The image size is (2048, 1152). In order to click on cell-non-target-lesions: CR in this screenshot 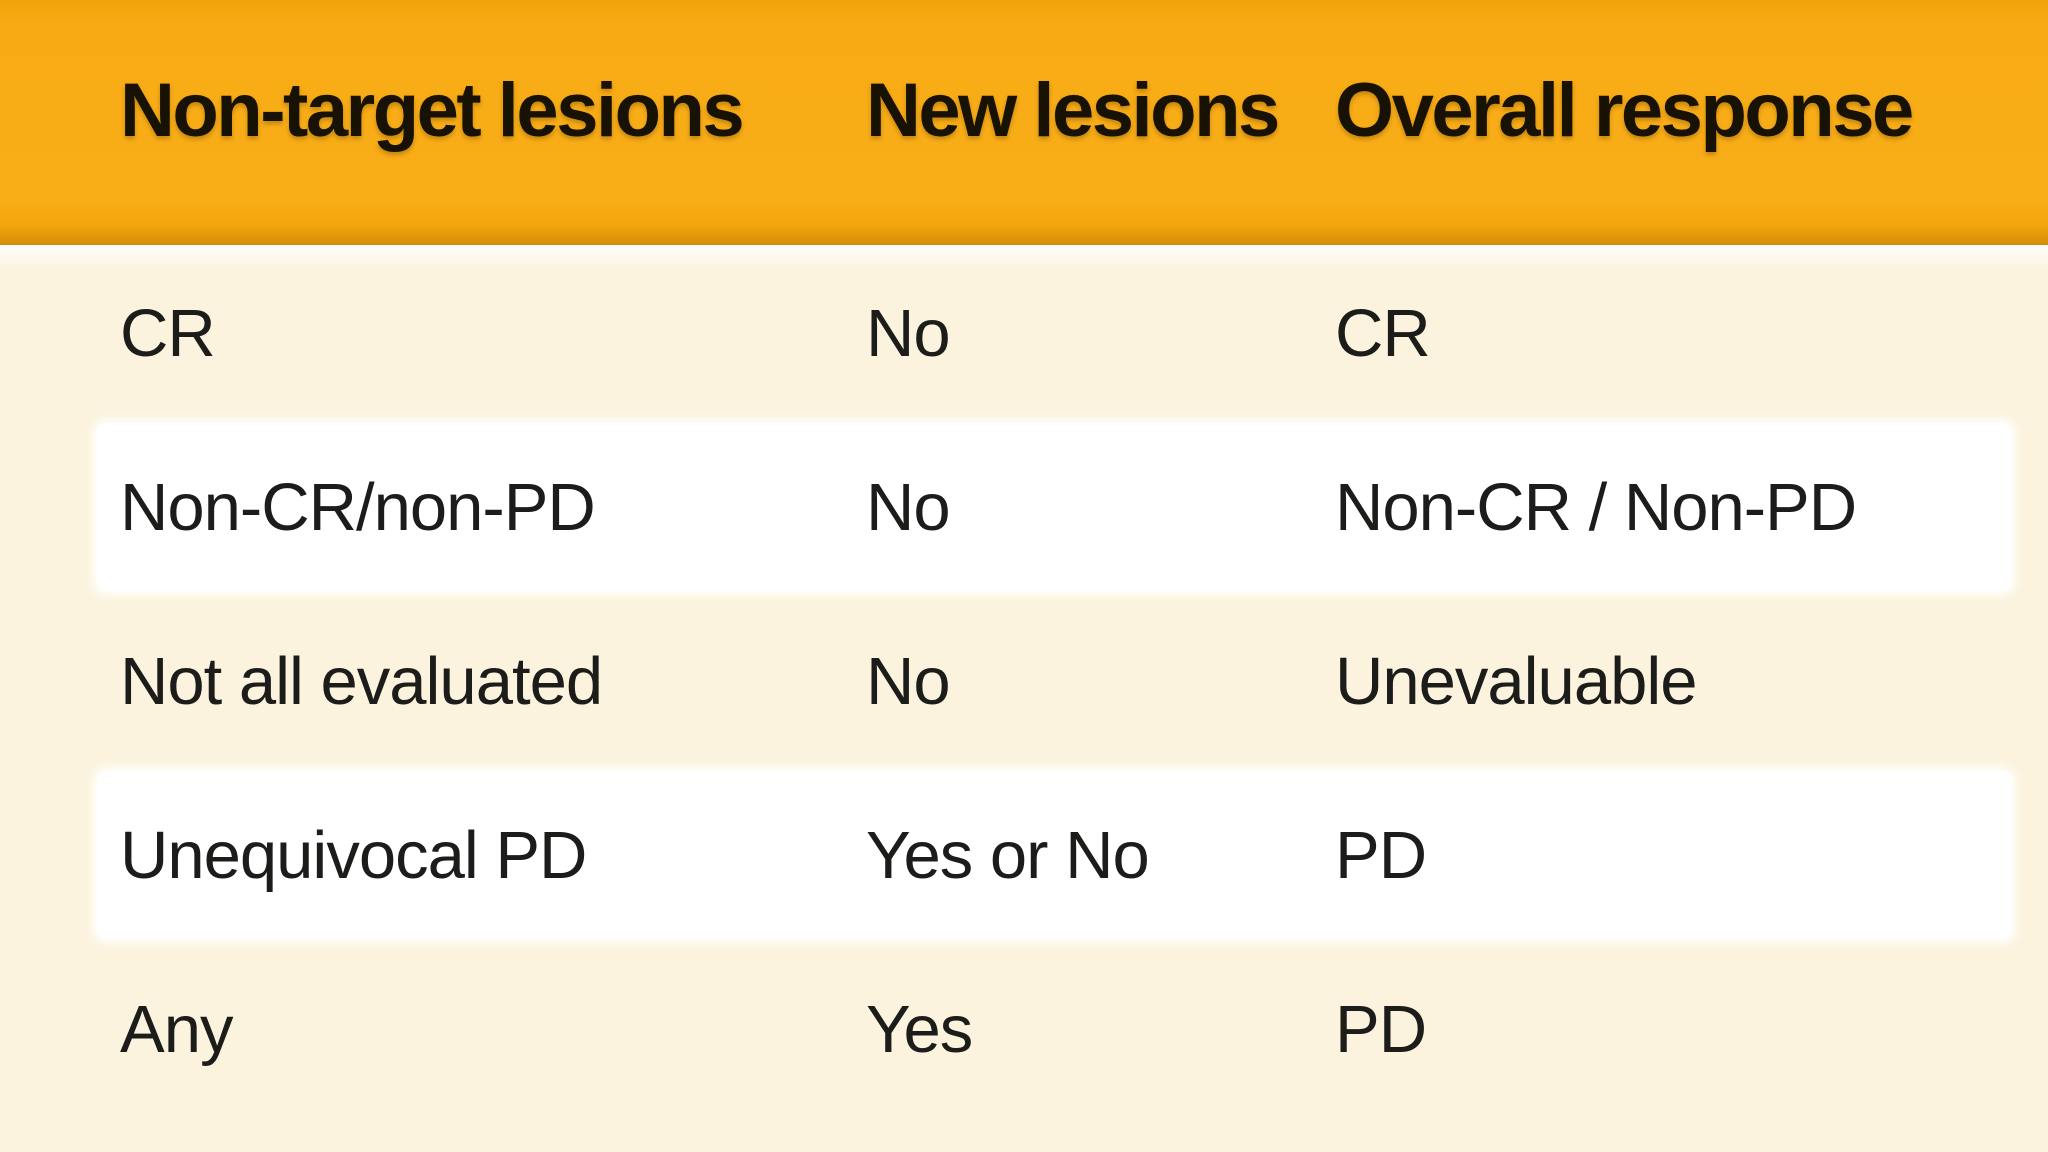, I will do `click(168, 333)`.